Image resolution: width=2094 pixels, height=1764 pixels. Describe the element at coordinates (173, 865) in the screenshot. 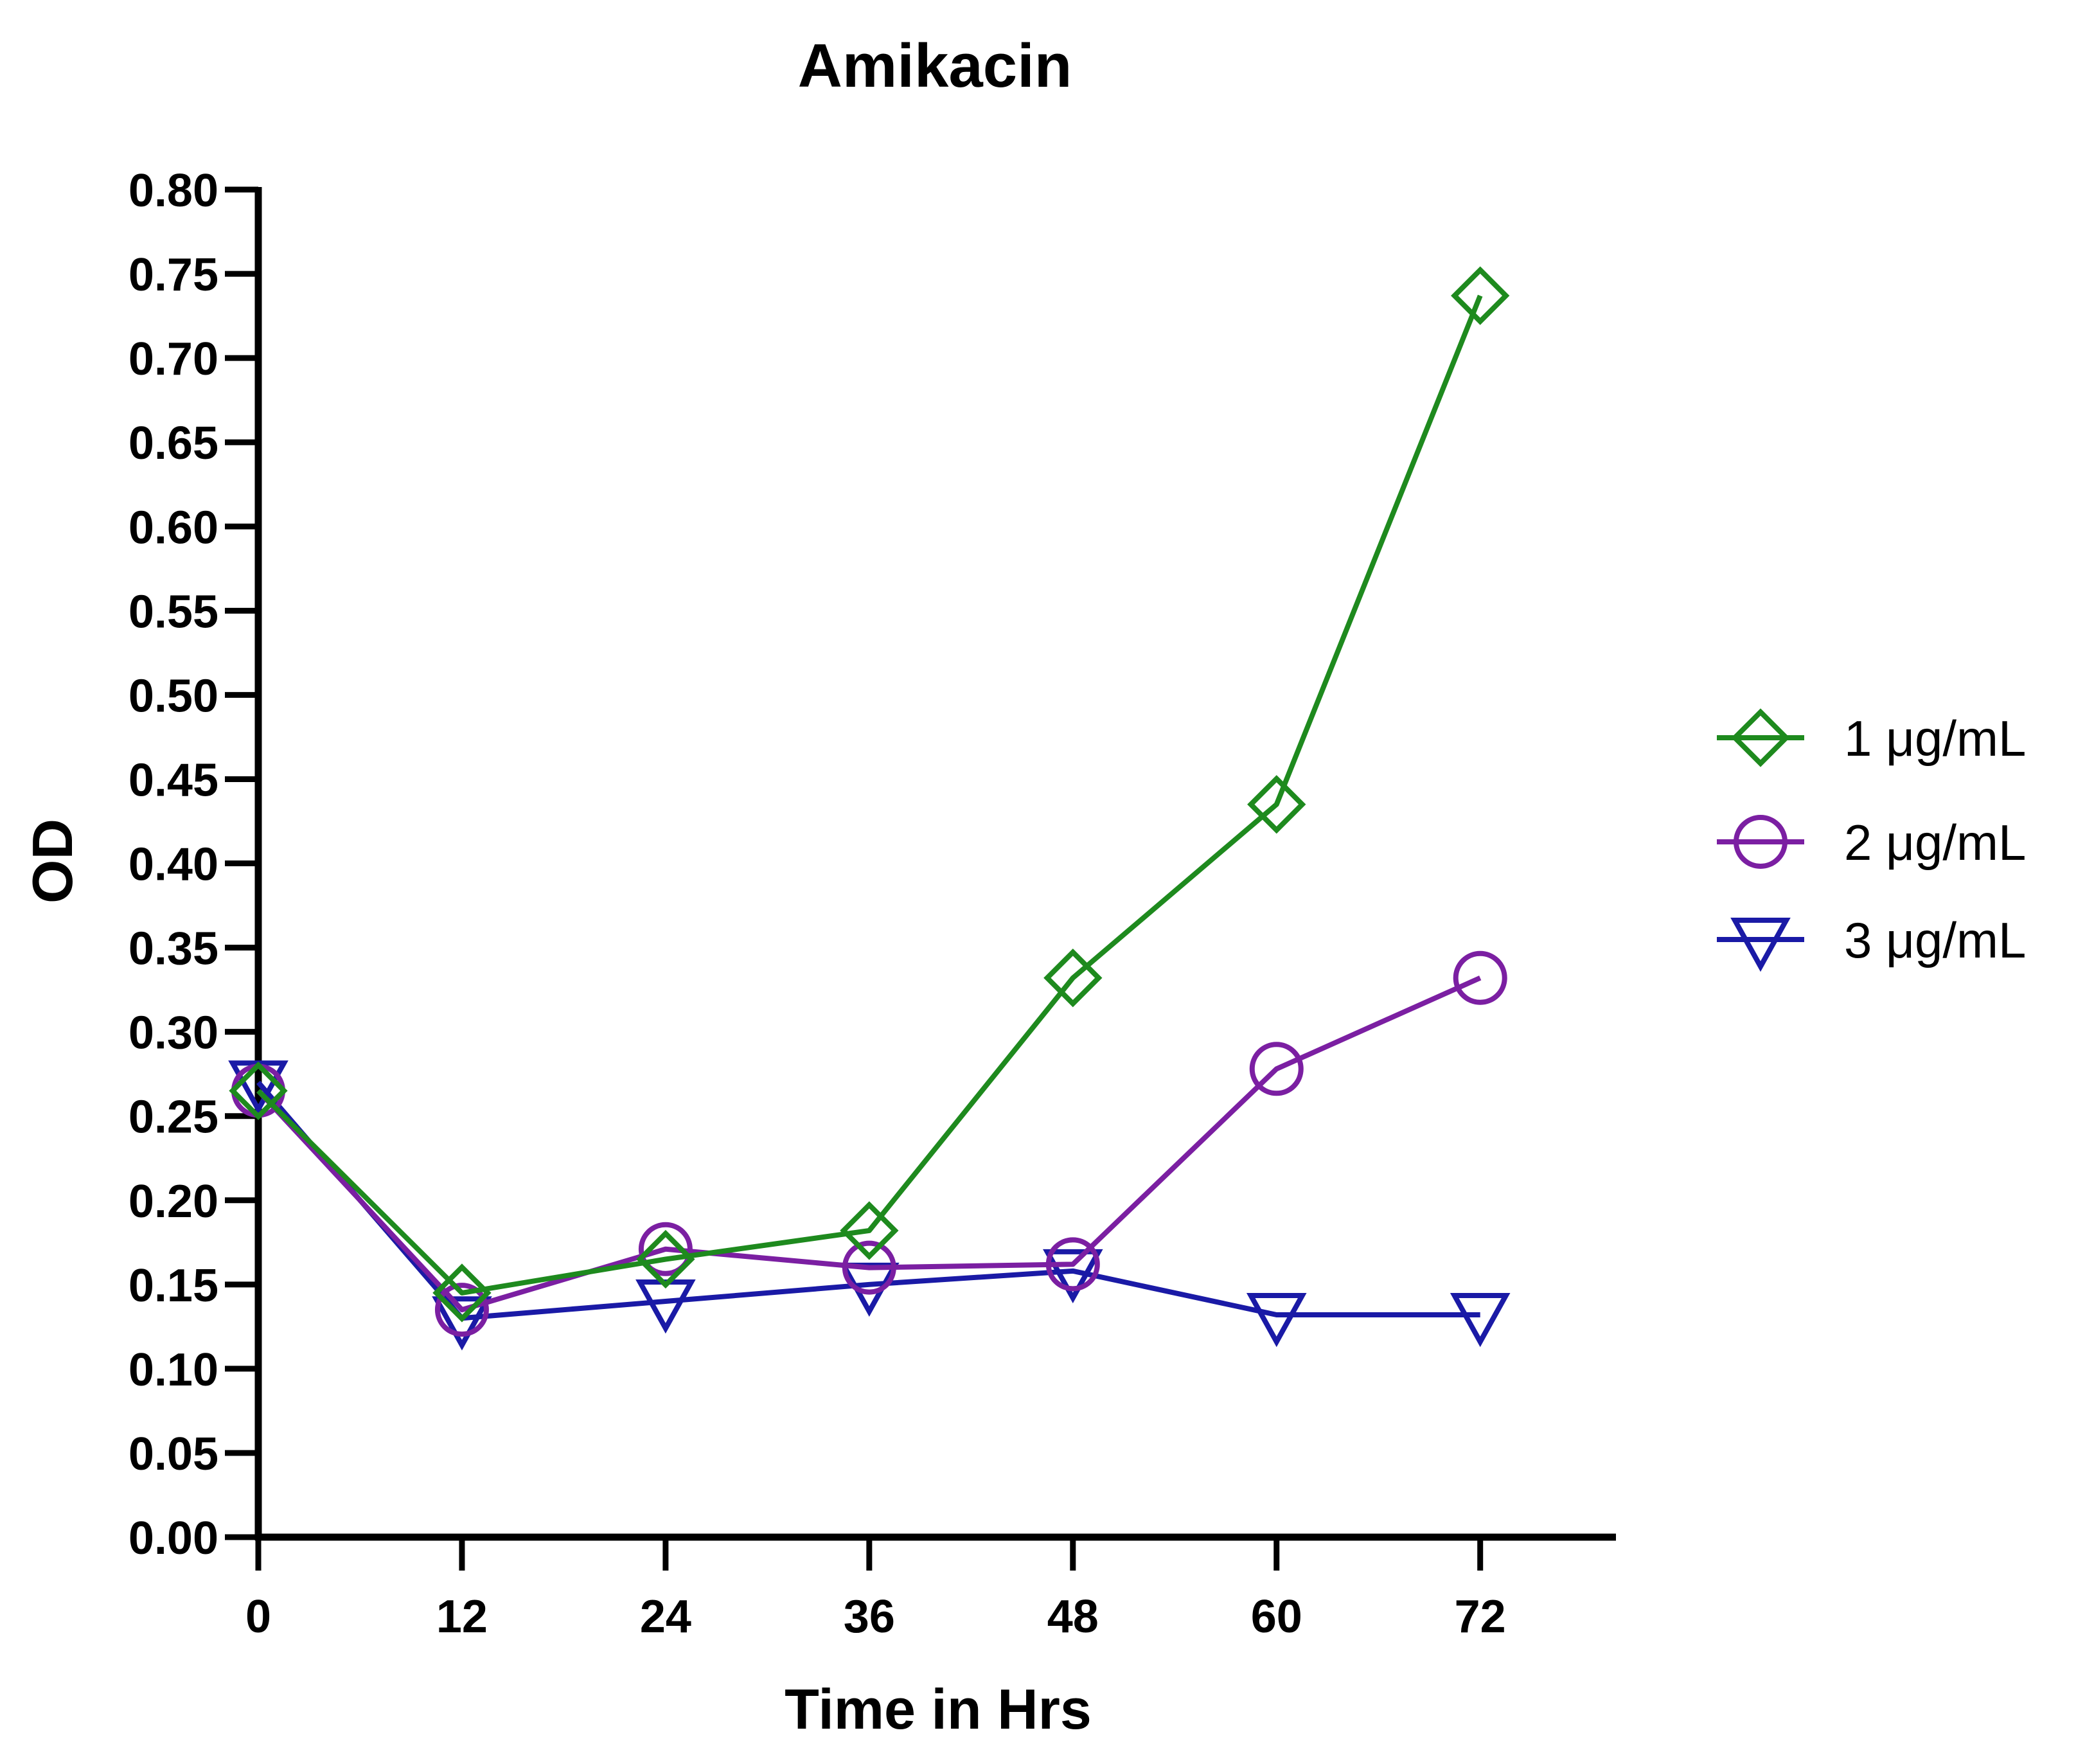

I see `y-tick-label: 0.40` at that location.